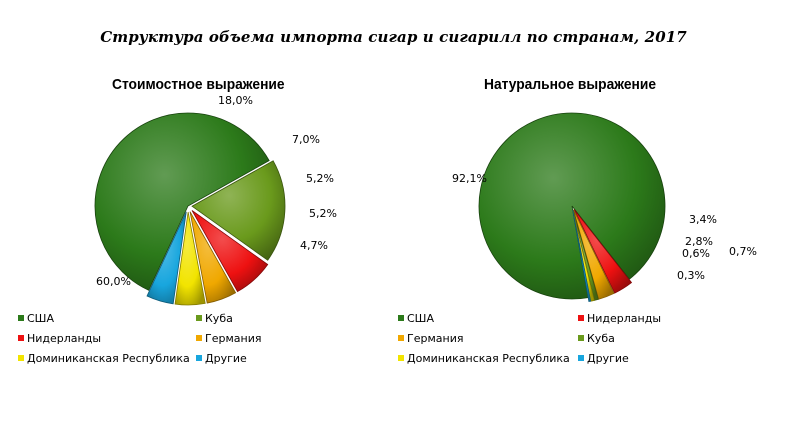 Image resolution: width=787 pixels, height=426 pixels. I want to click on data-label: 3,4%, so click(703, 219).